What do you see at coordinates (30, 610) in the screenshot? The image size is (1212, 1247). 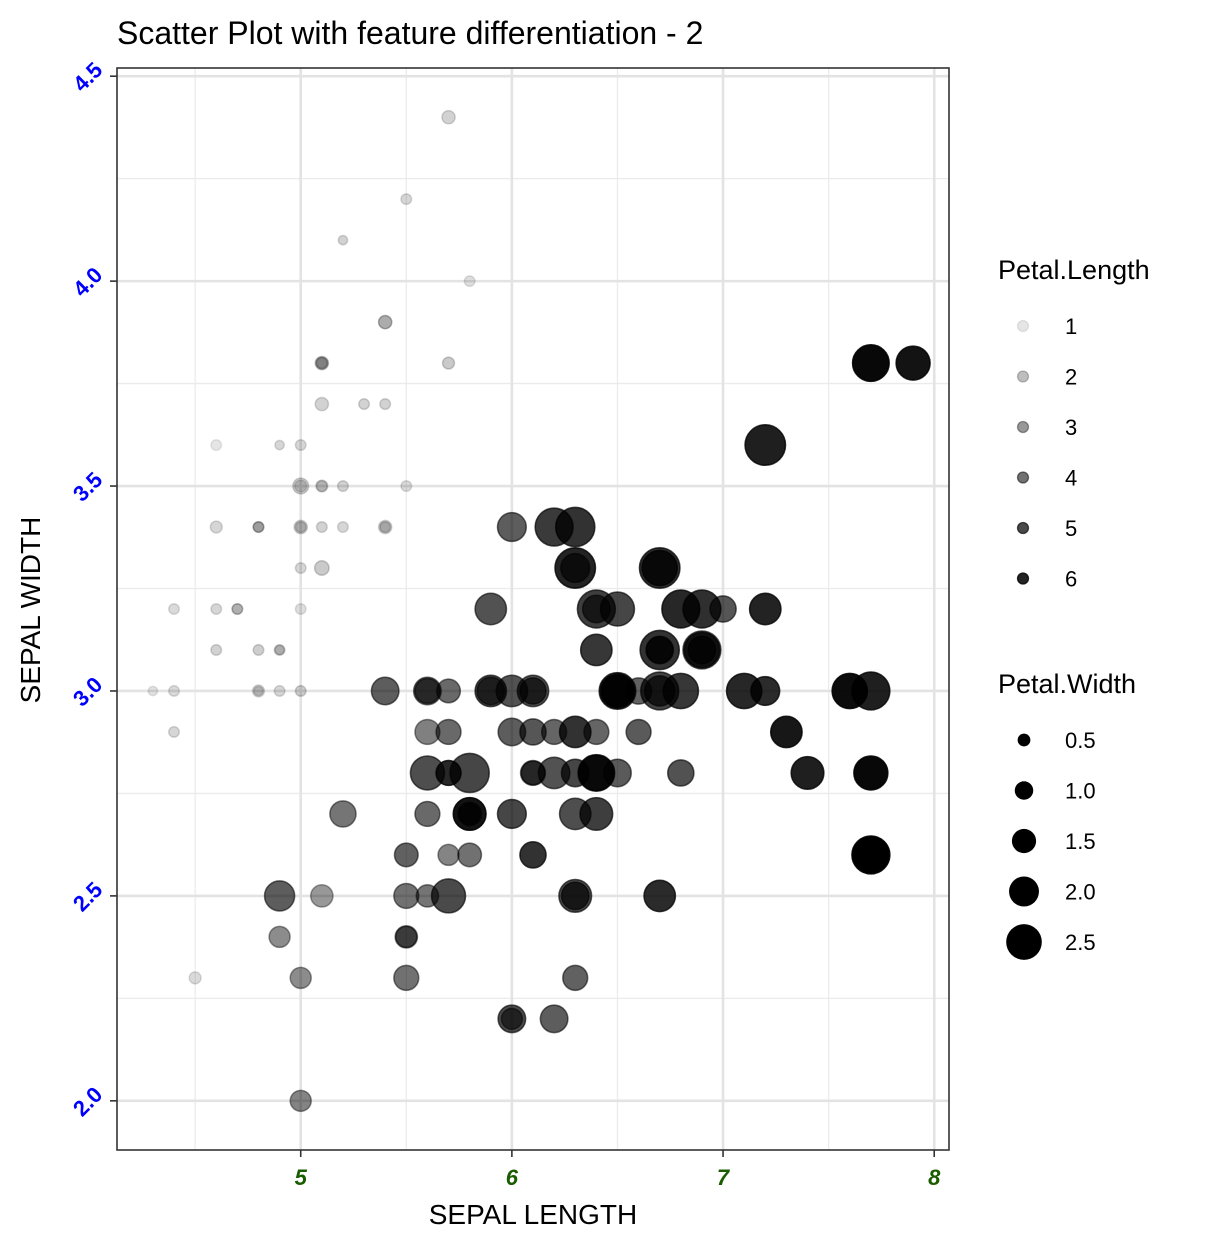 I see `y-axis-title: SEPAL WIDTH` at bounding box center [30, 610].